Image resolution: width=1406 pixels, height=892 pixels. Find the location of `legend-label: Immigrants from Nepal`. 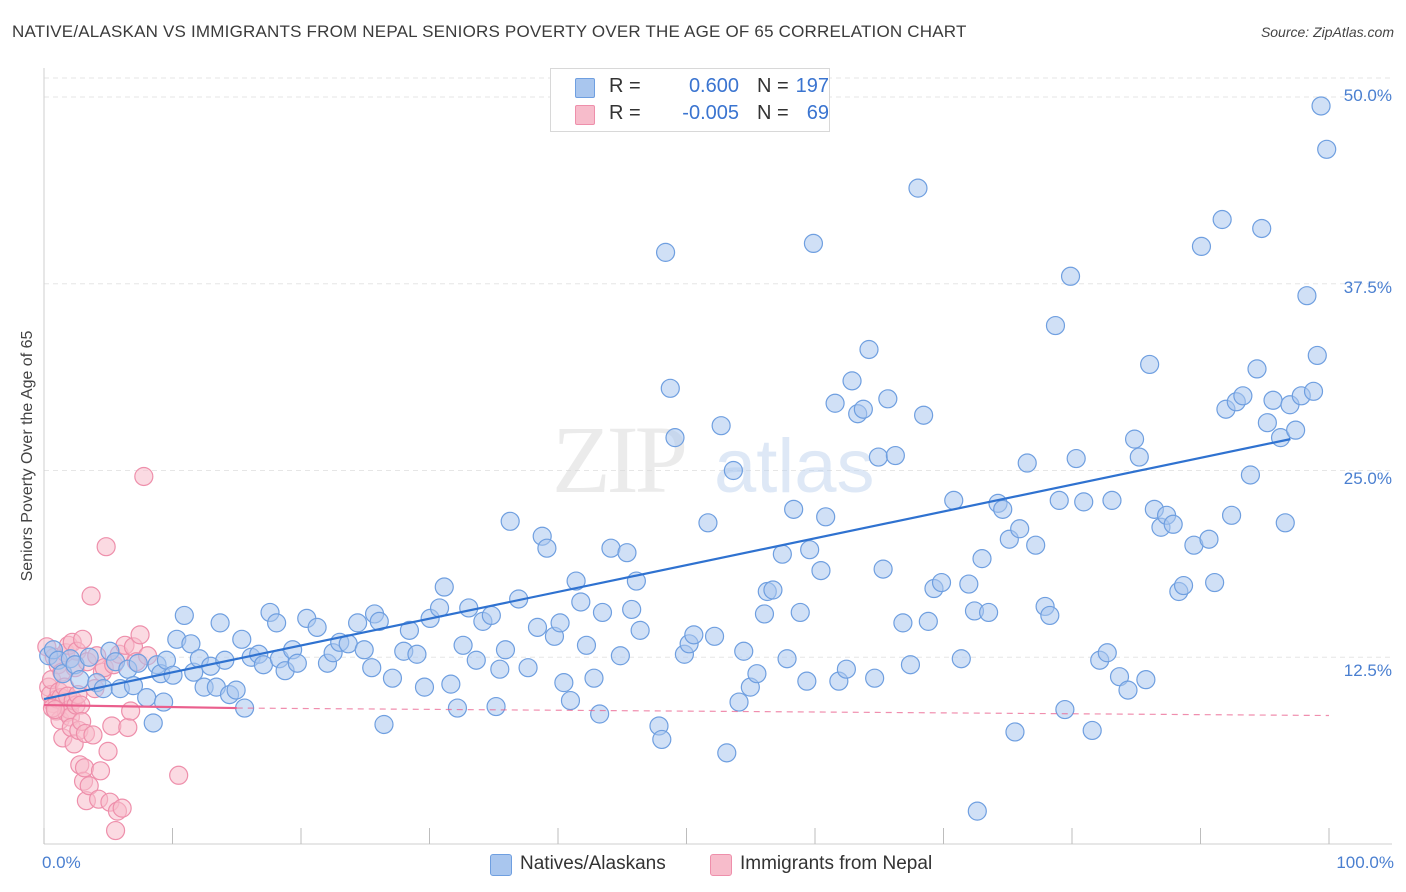

legend-label: Immigrants from Nepal is located at coordinates (836, 863).